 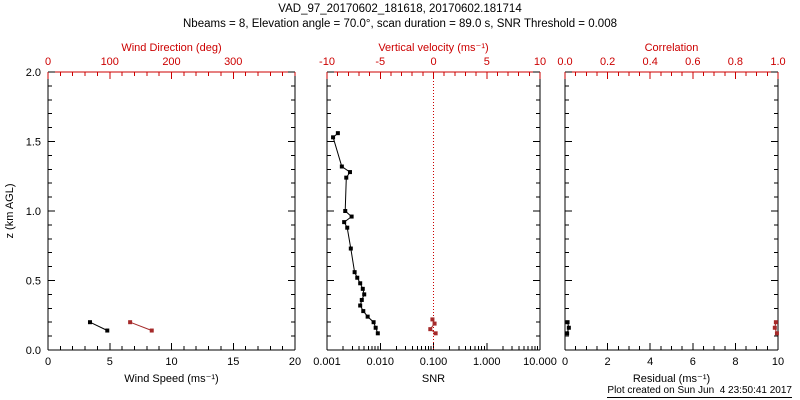 What do you see at coordinates (171, 48) in the screenshot?
I see `top-axis-title: Wind Direction (deg)` at bounding box center [171, 48].